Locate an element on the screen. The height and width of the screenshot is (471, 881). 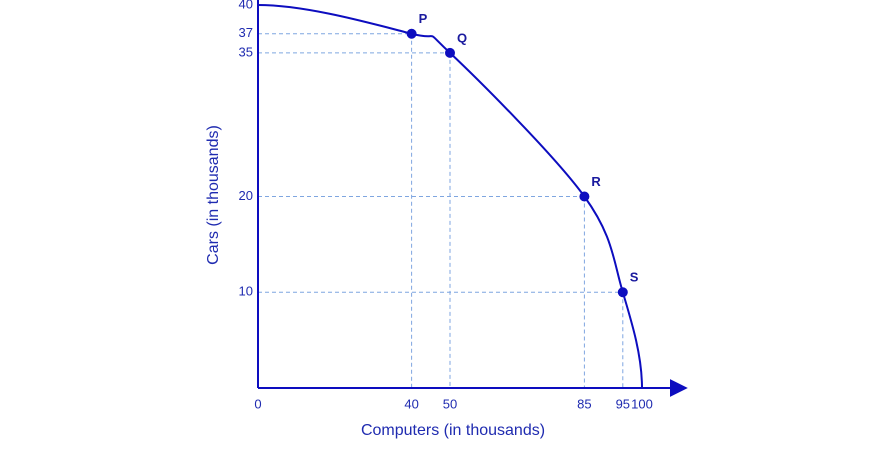
point-label: P is located at coordinates (423, 18).